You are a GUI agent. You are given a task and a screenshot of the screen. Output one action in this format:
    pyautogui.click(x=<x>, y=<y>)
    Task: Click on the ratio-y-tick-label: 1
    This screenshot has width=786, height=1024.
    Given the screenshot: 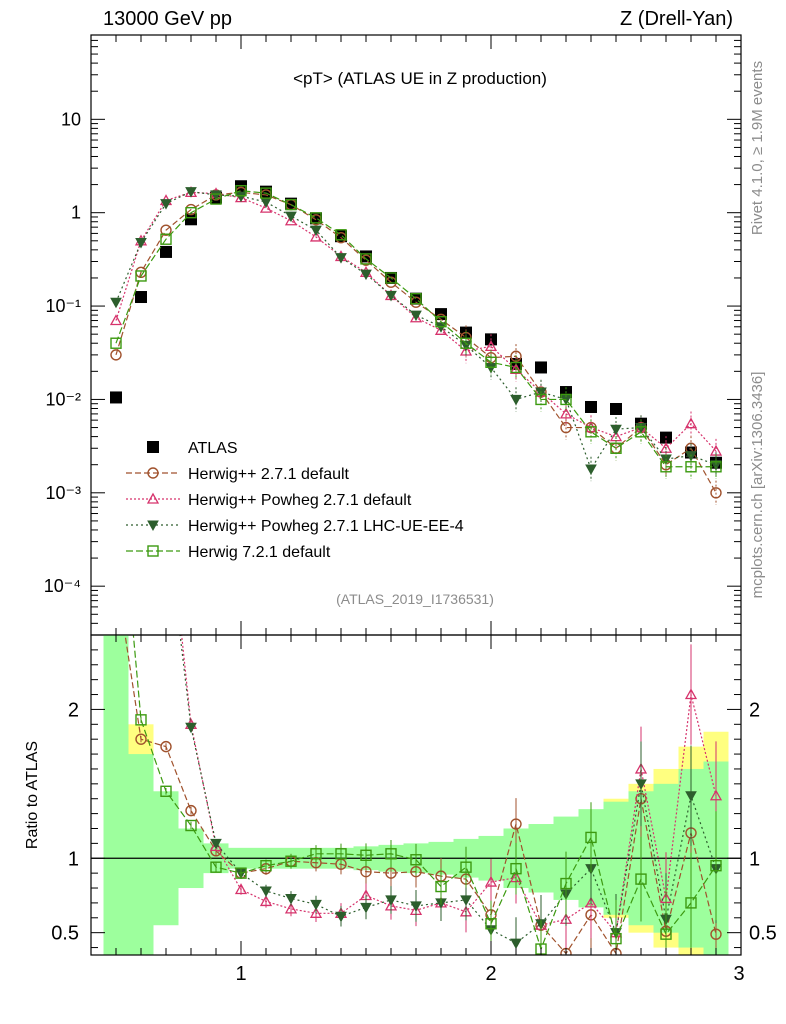 What is the action you would take?
    pyautogui.click(x=73, y=859)
    